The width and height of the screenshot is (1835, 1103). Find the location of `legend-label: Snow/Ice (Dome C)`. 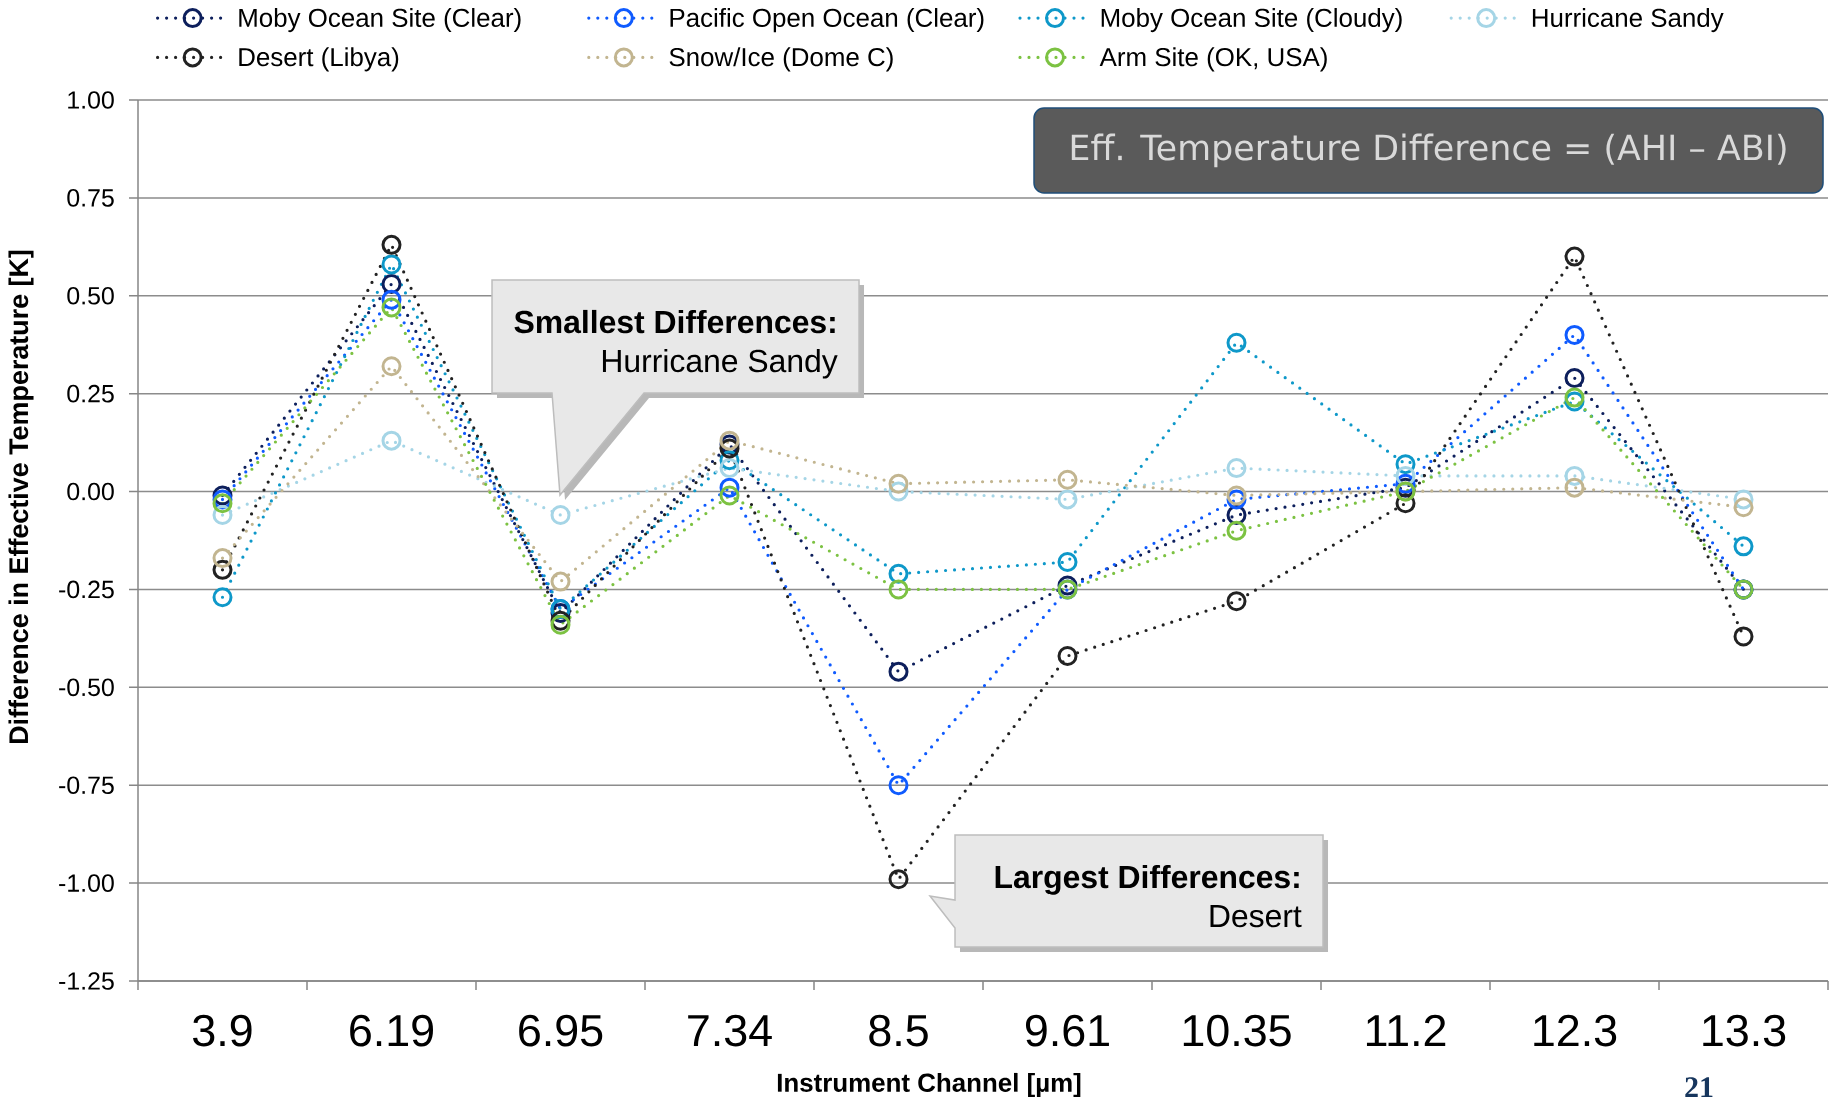

legend-label: Snow/Ice (Dome C) is located at coordinates (781, 59).